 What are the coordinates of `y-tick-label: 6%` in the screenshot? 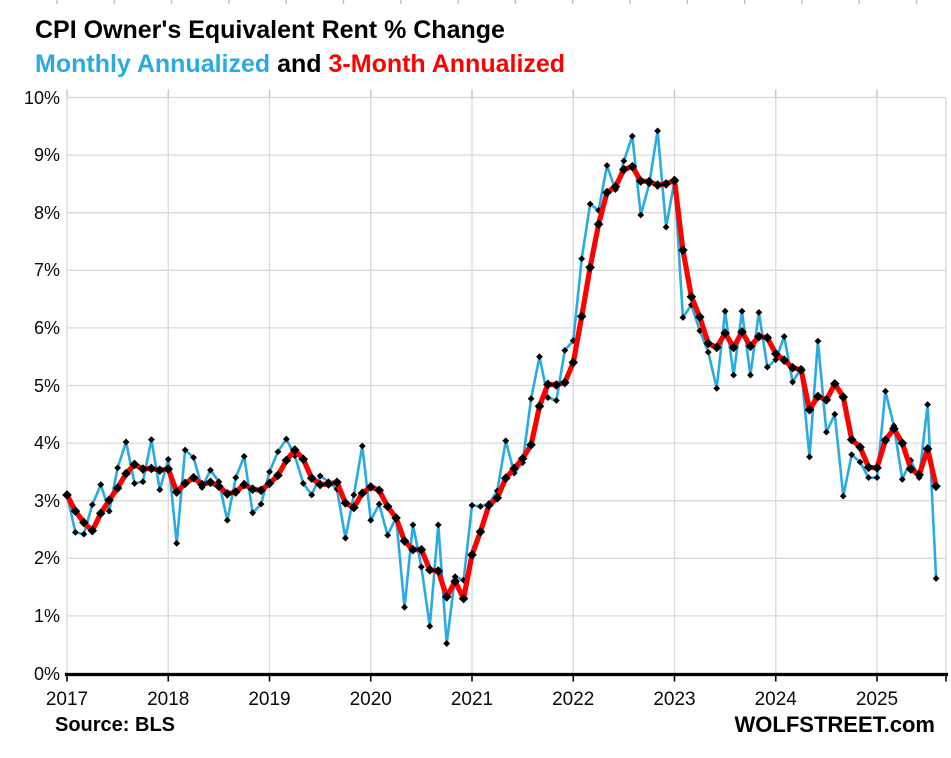 It's located at (46, 327).